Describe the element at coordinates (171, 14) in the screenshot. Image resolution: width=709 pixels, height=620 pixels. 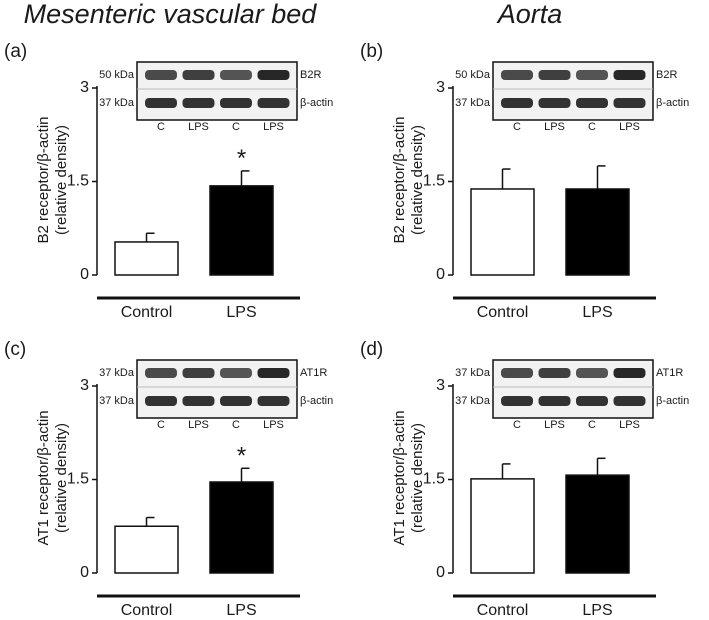
I see `column-title: Mesenteric vascular bed` at that location.